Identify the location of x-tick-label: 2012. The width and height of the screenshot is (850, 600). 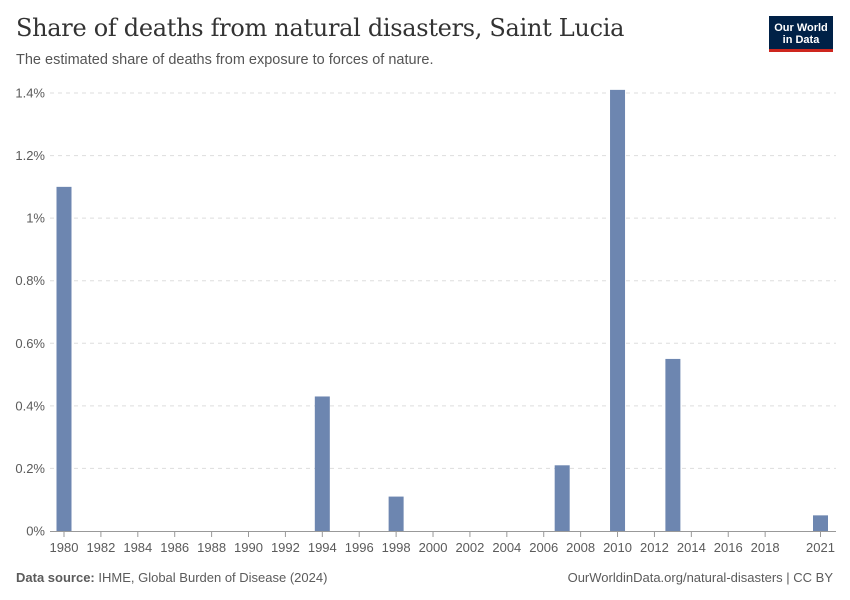
(654, 547).